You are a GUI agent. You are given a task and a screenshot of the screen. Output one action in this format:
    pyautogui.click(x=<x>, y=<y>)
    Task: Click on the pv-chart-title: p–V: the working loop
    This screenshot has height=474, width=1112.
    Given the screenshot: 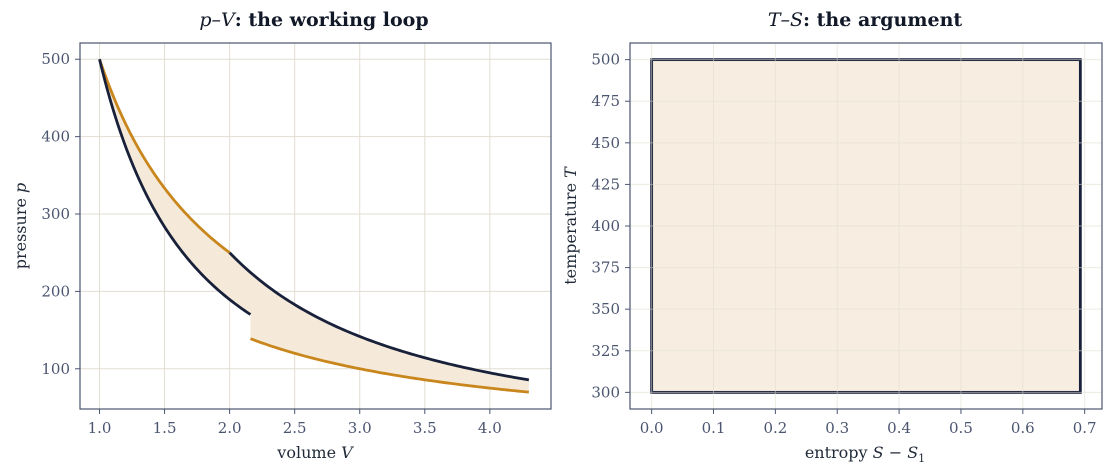 What is the action you would take?
    pyautogui.click(x=313, y=20)
    